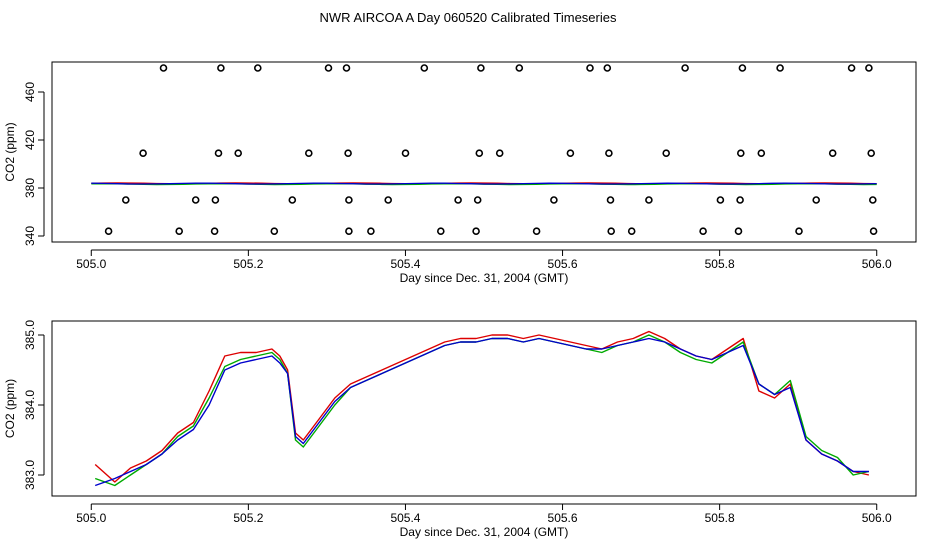 The image size is (936, 540). What do you see at coordinates (30, 335) in the screenshot?
I see `y-tick-label: 385.0` at bounding box center [30, 335].